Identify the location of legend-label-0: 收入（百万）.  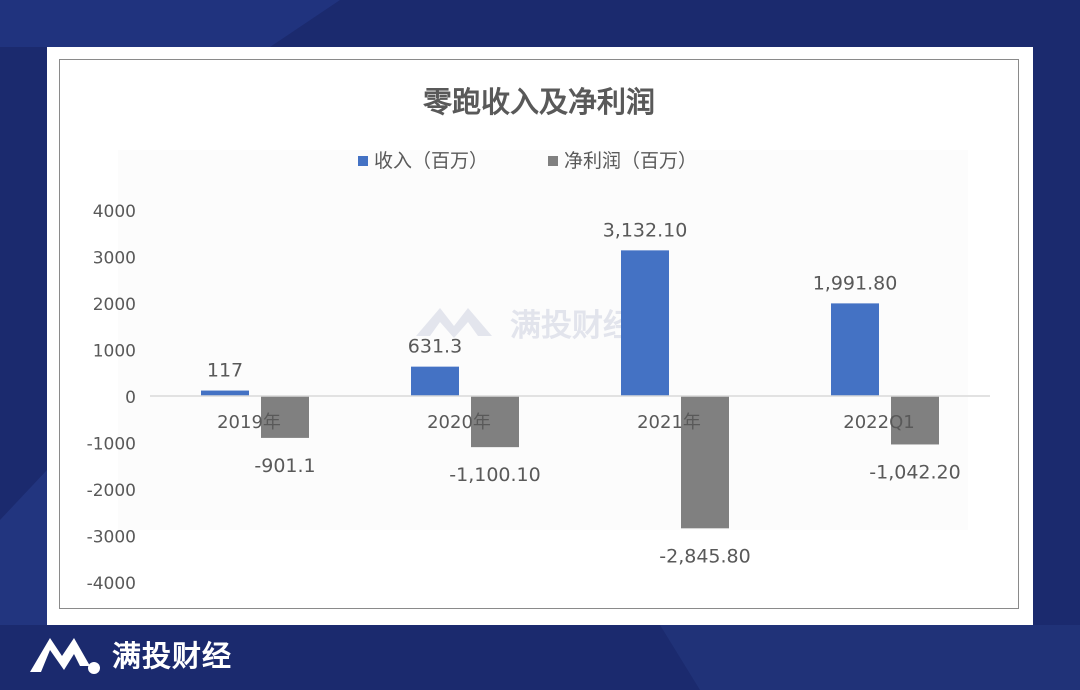
(431, 161).